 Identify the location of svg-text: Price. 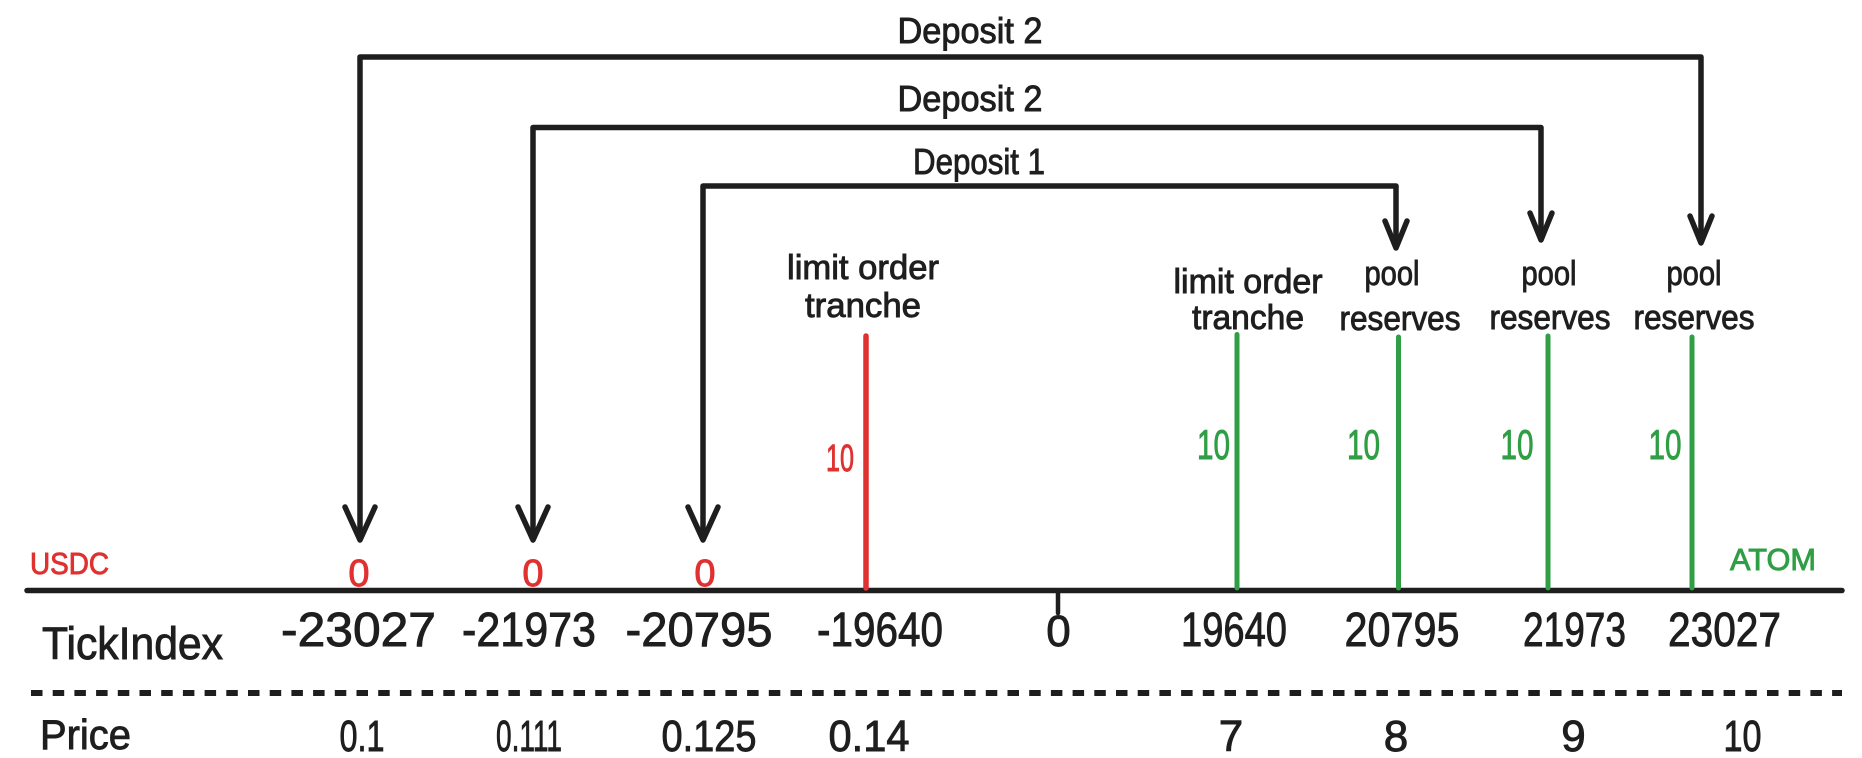
(85, 734).